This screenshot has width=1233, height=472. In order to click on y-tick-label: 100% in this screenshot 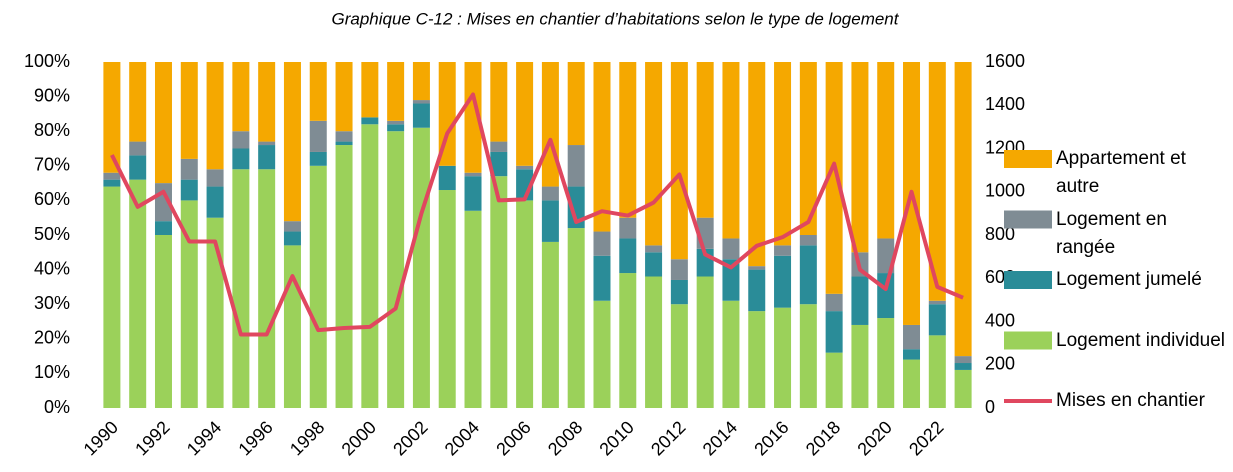, I will do `click(47, 61)`.